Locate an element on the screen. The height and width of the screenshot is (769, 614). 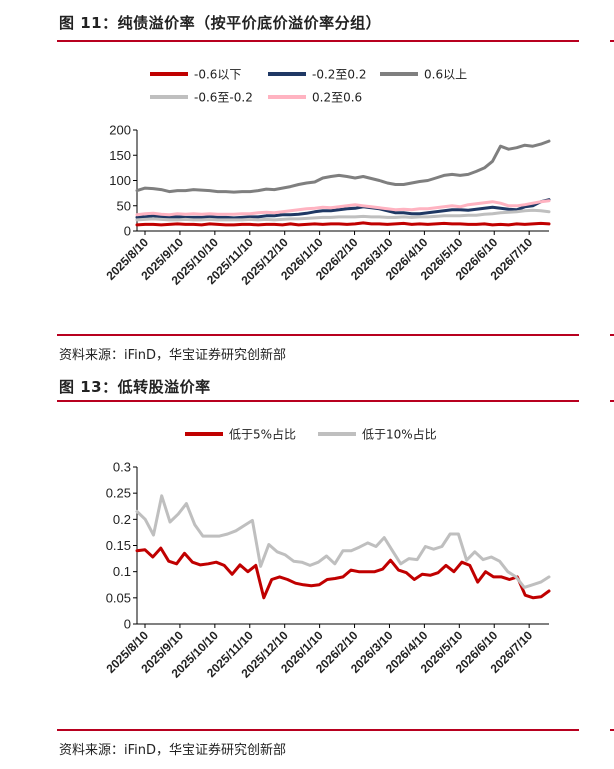
y-tick-label: 100 is located at coordinates (120, 180).